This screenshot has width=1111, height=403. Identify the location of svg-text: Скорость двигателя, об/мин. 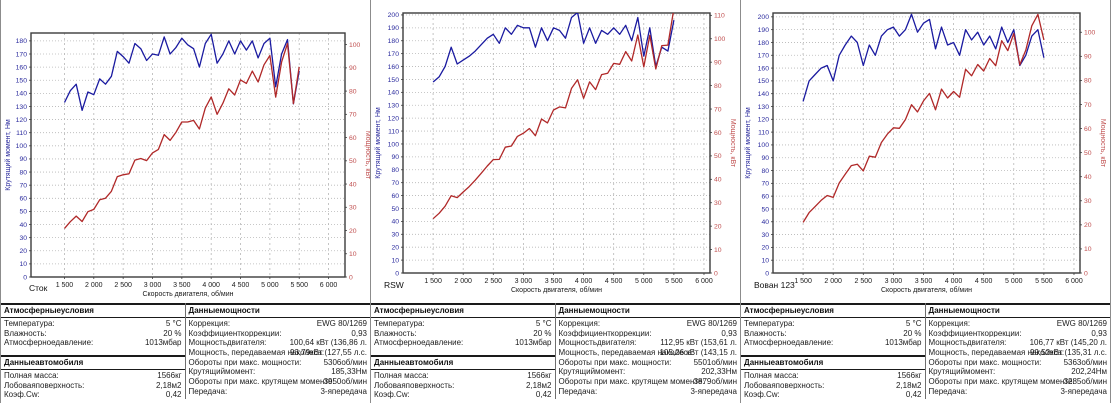
(556, 290).